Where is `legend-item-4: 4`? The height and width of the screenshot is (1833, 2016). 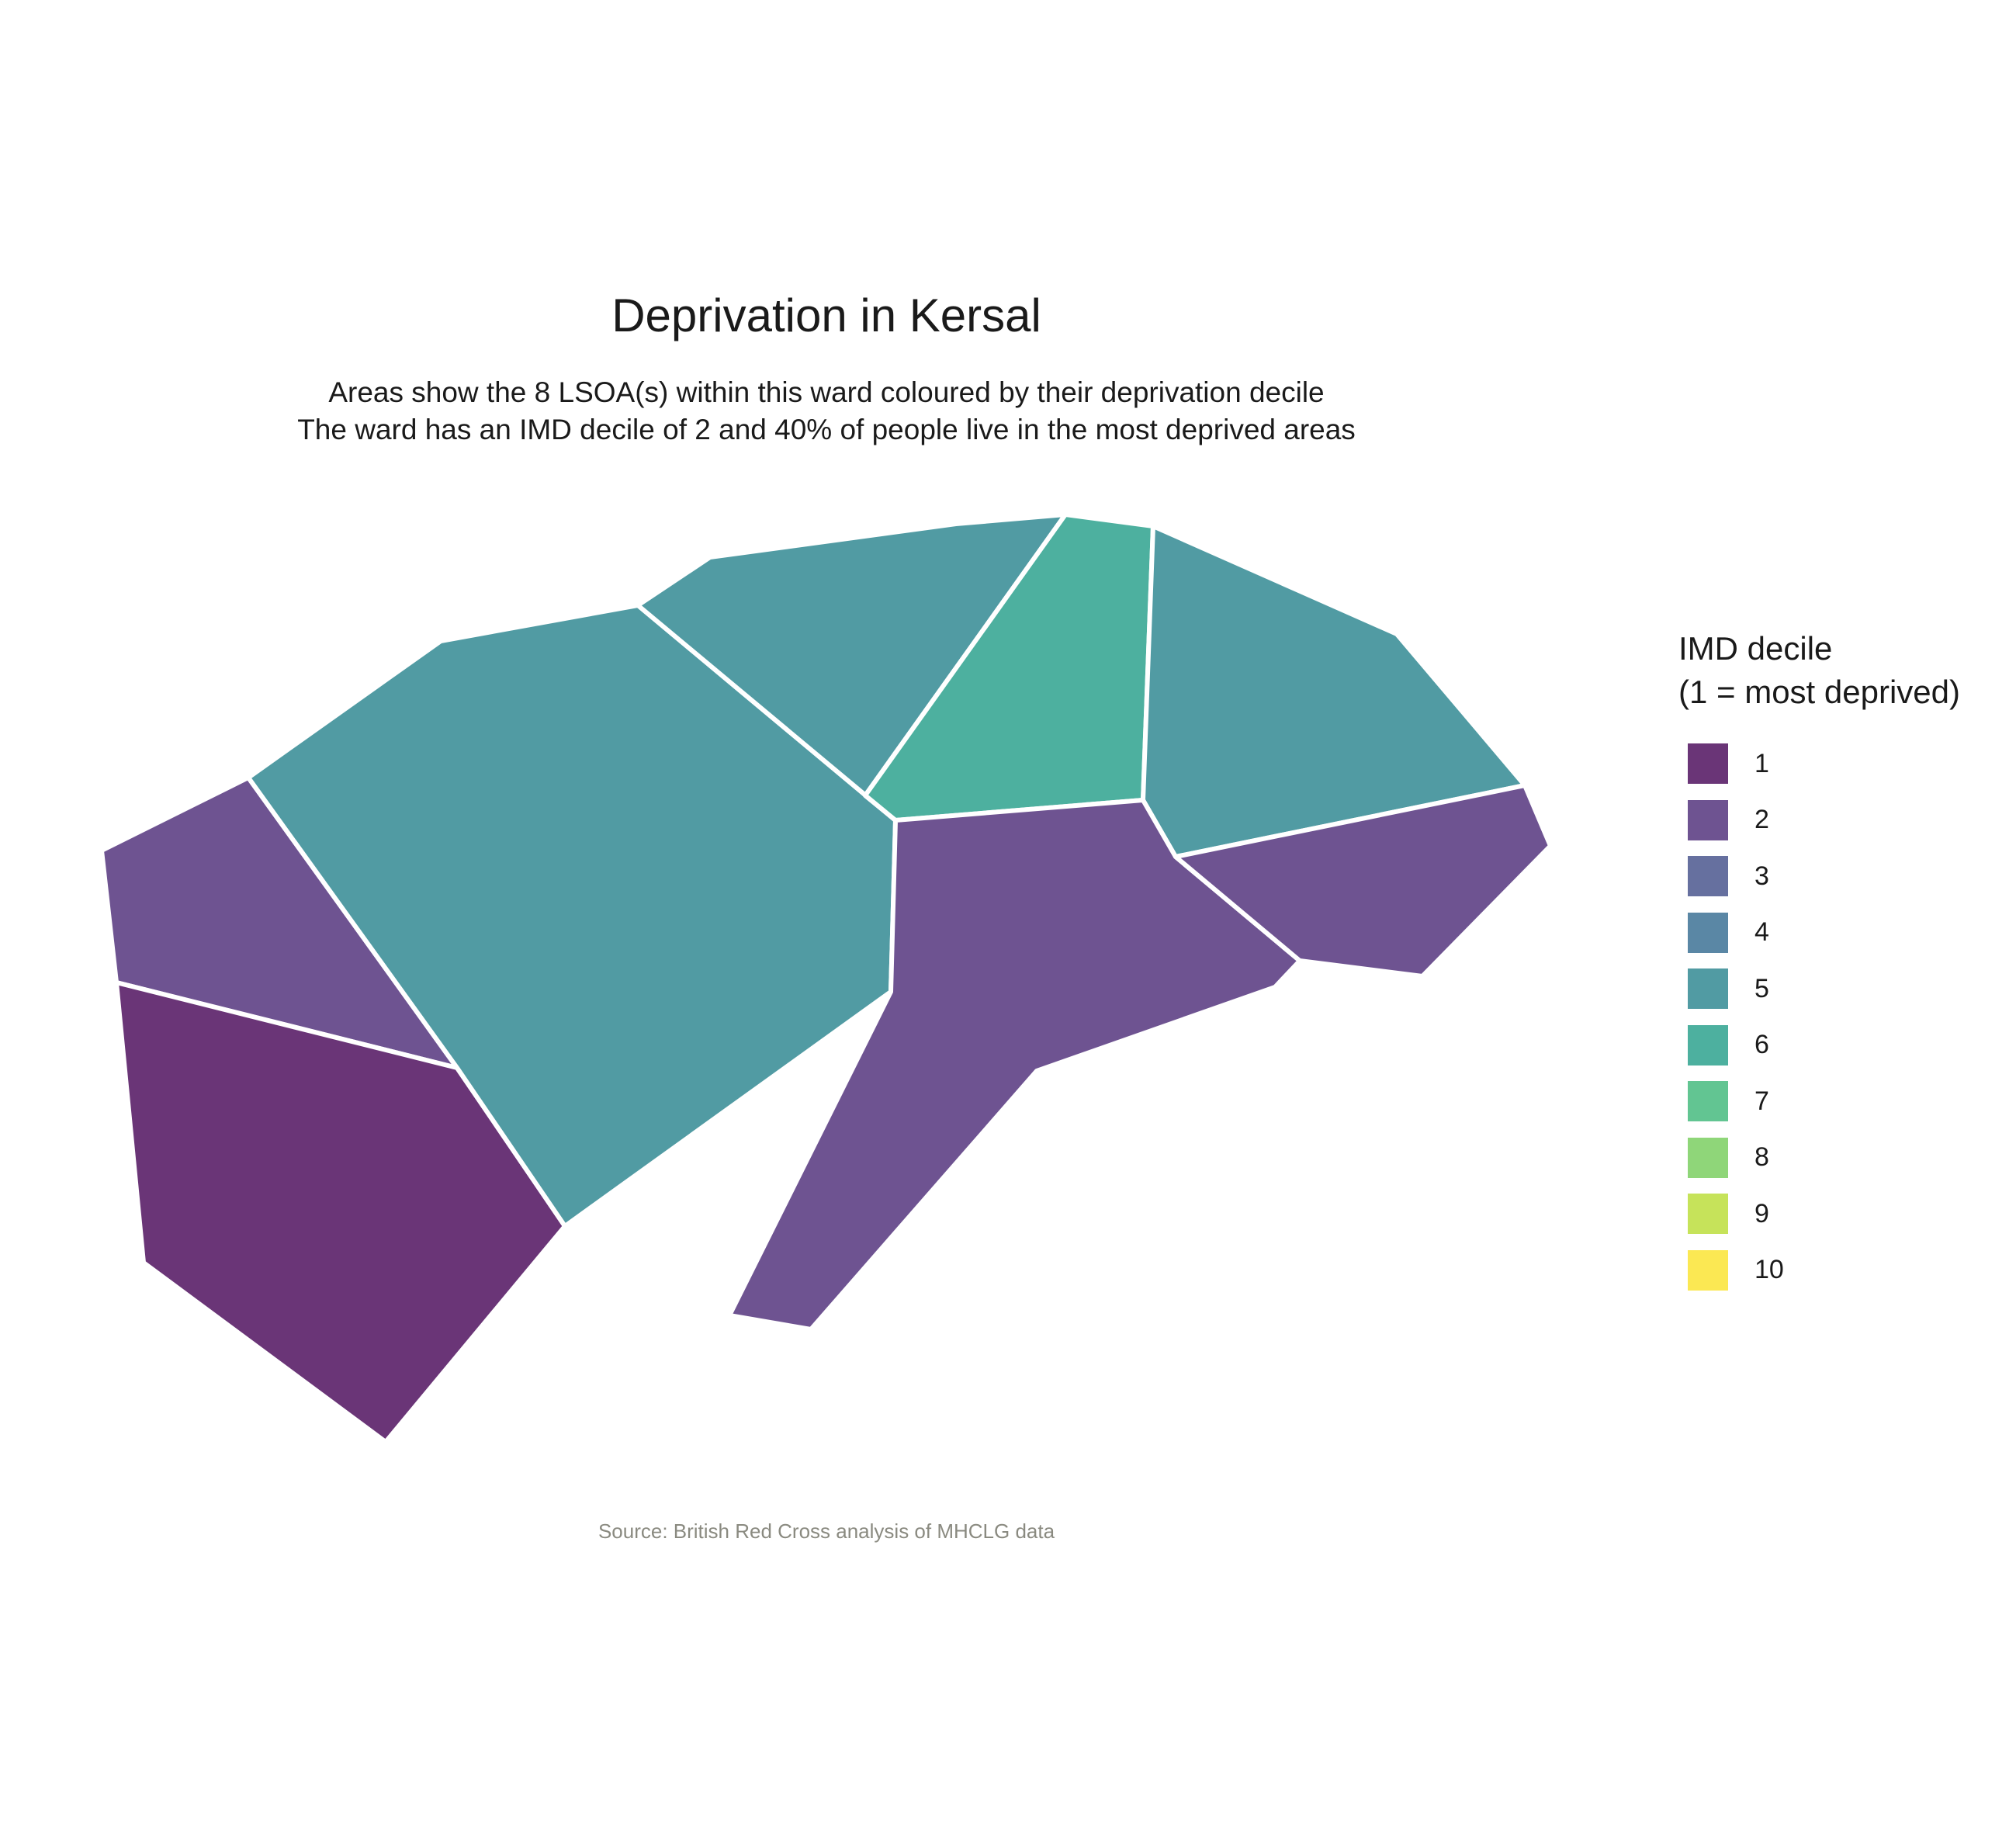
legend-item-4: 4 is located at coordinates (1819, 934).